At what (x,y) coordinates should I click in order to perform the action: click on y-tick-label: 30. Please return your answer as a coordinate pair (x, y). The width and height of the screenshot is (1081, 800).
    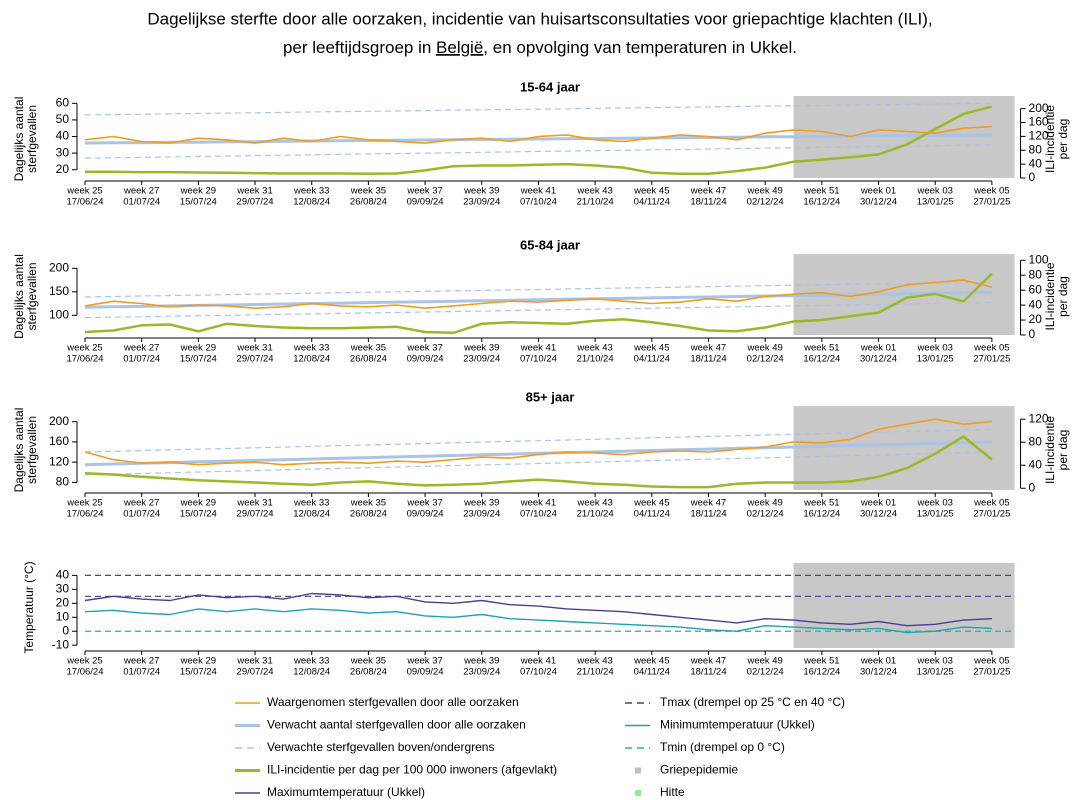
    Looking at the image, I should click on (63, 589).